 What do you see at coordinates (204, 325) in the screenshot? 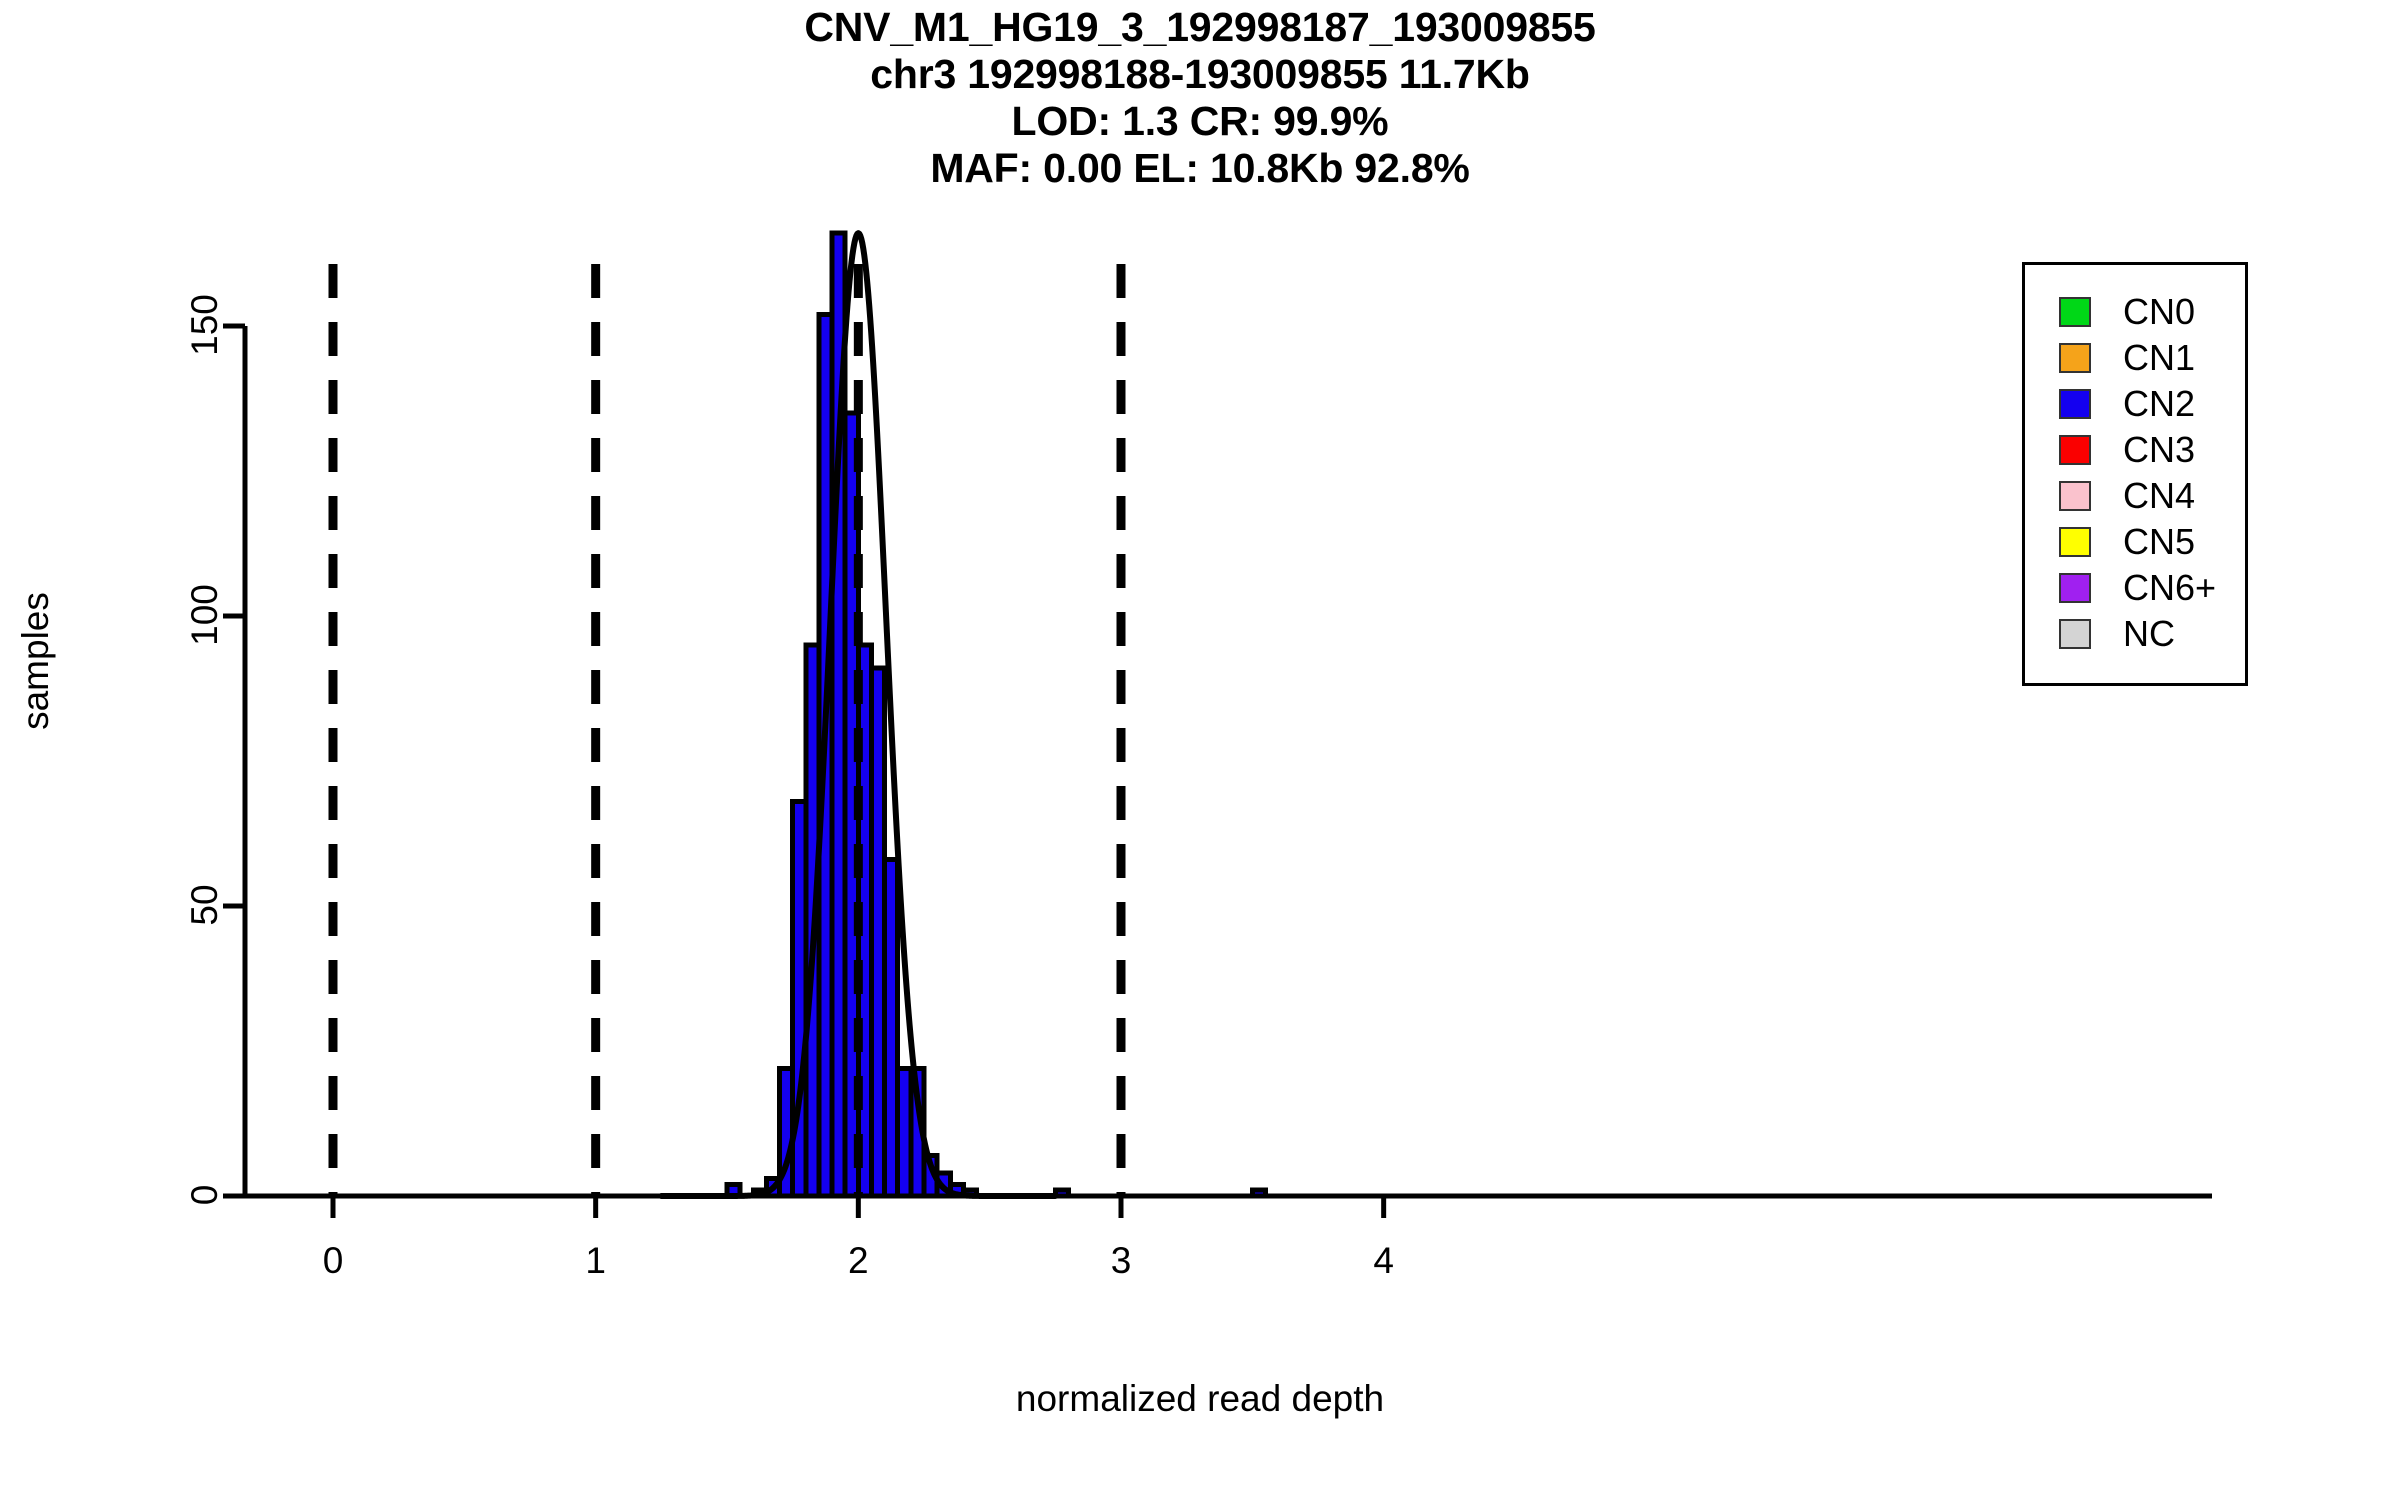
I see `y-axis-tick-label: 150` at bounding box center [204, 325].